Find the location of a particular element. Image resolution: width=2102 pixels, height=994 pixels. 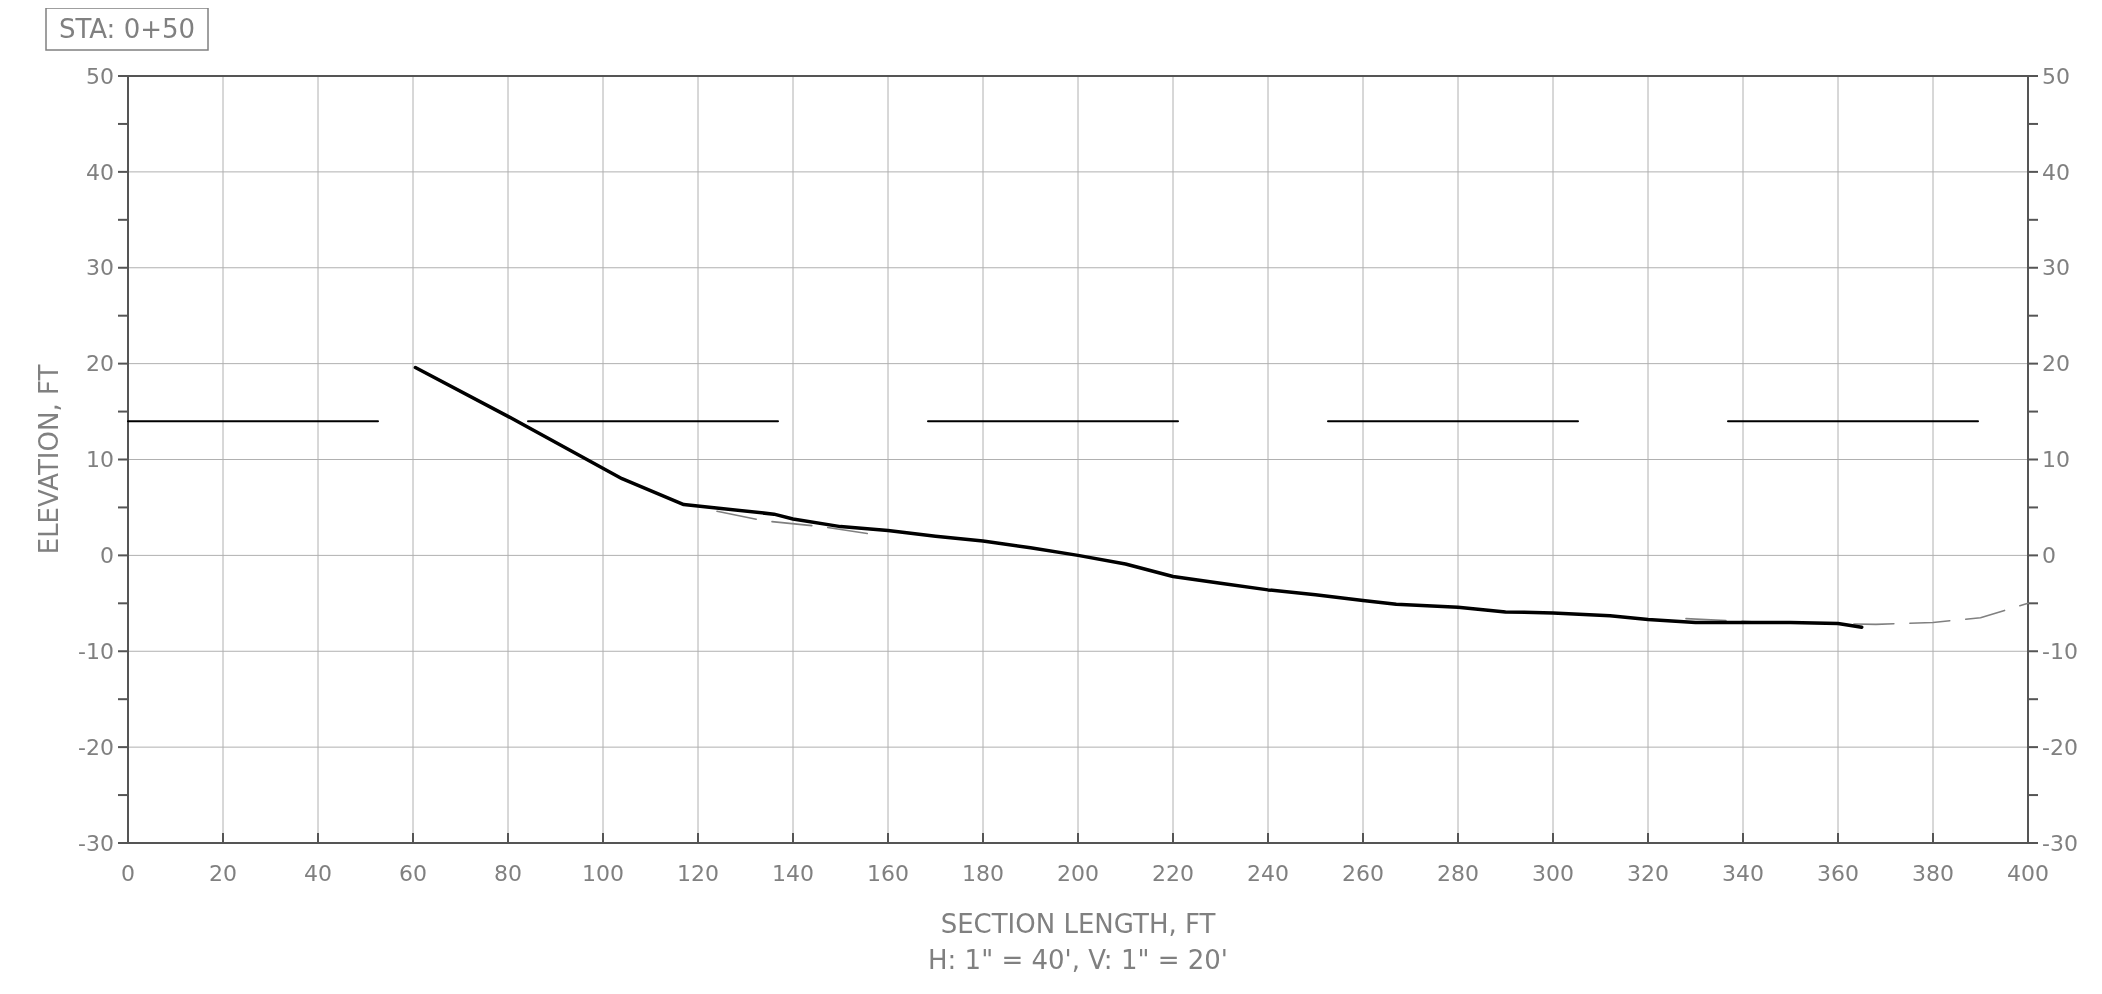

x-tick-label: 60 is located at coordinates (413, 873).